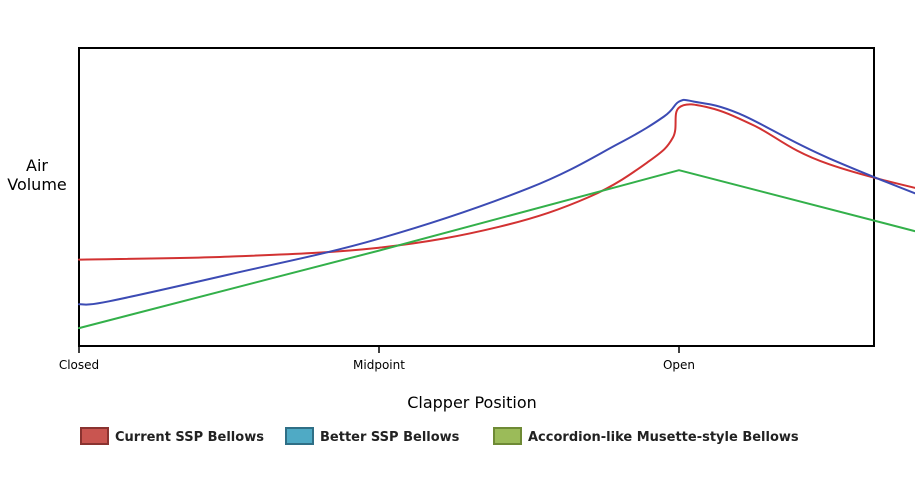  What do you see at coordinates (37, 184) in the screenshot?
I see `y-axis-title-line-2: Volume` at bounding box center [37, 184].